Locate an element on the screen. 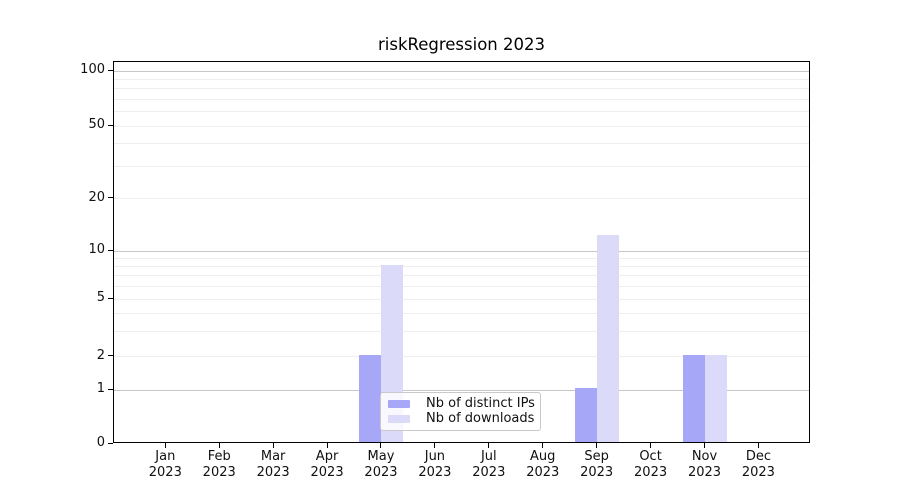  legend: Nb of distinct IPs Nb of downloads is located at coordinates (460, 411).